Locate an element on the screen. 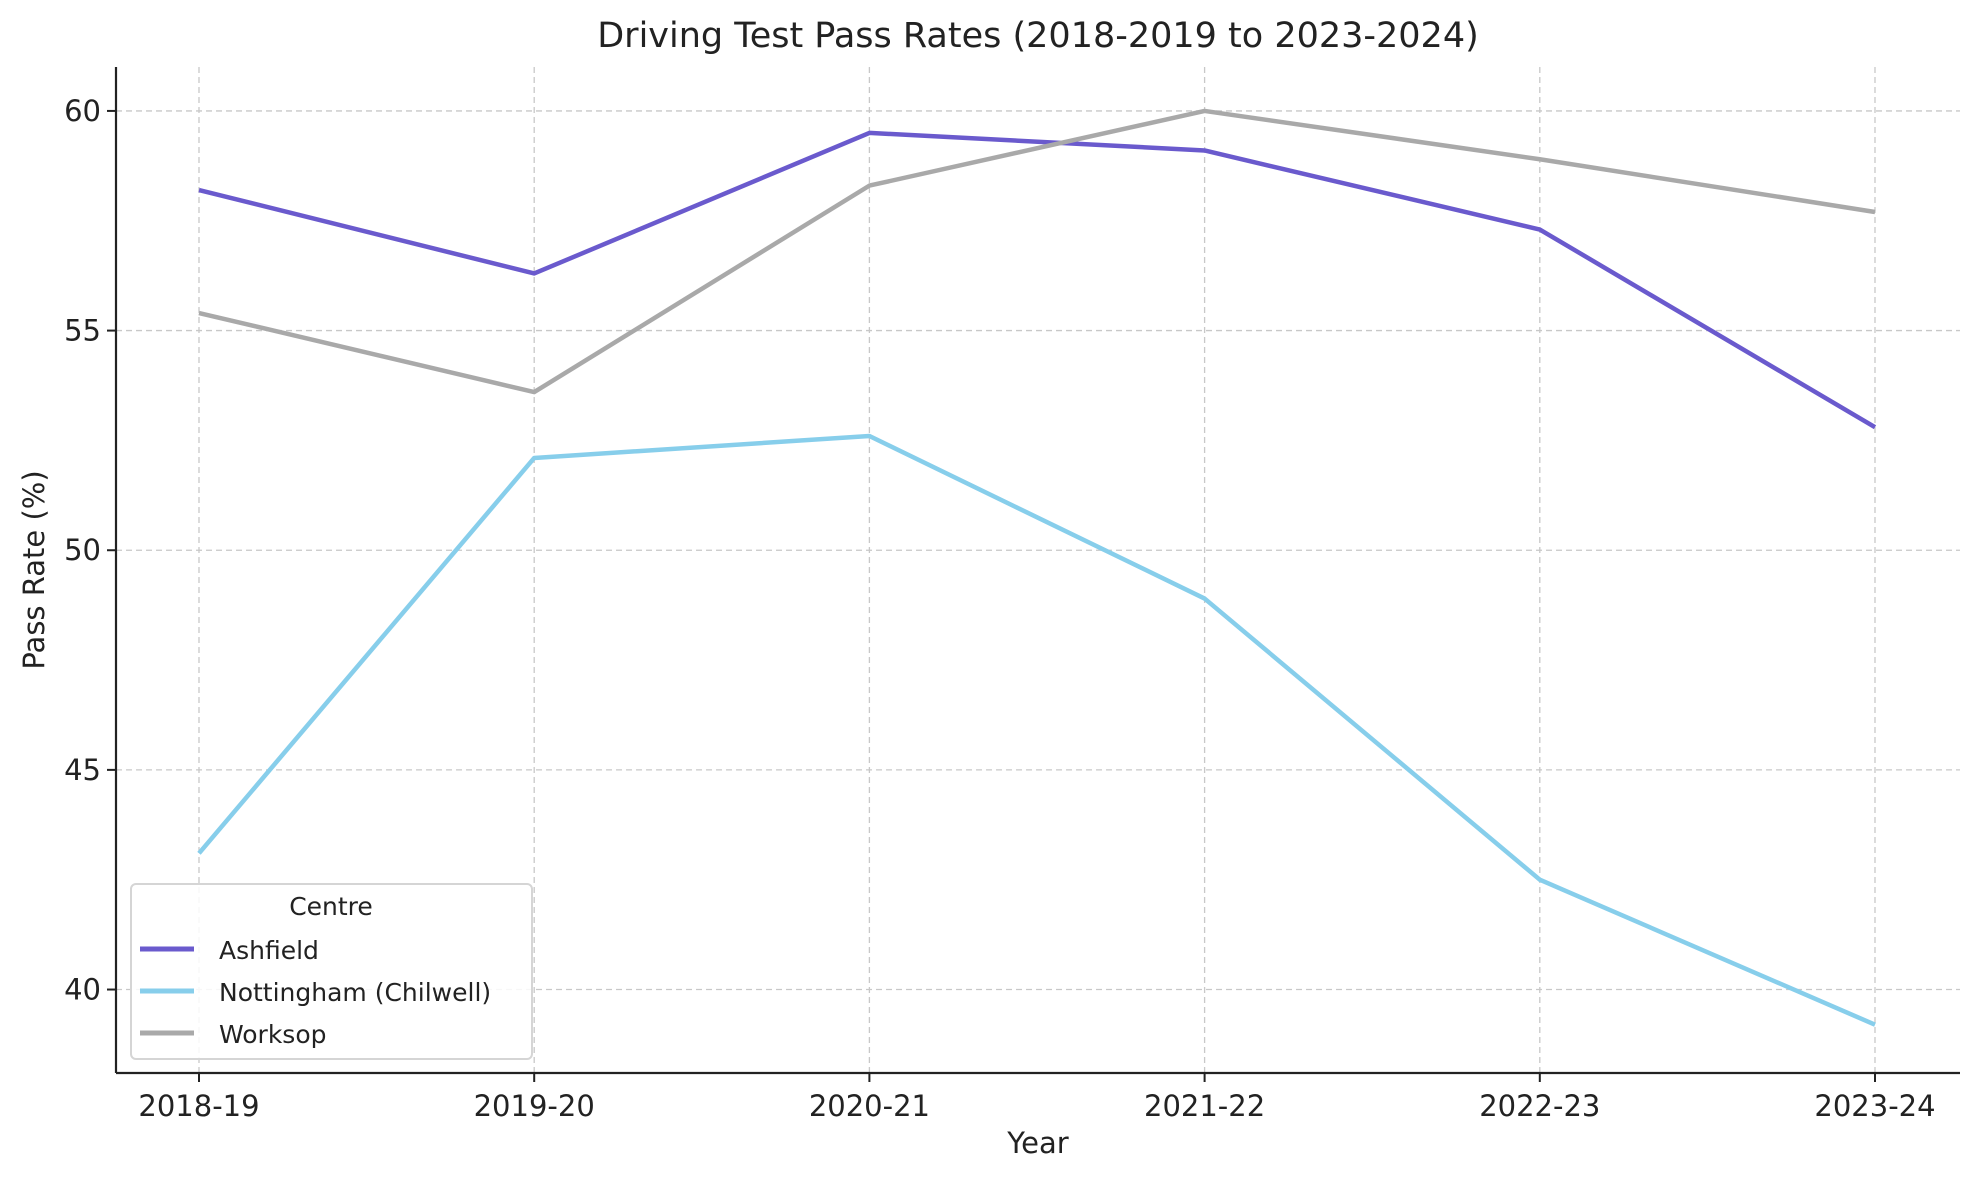 The height and width of the screenshot is (1180, 1979). x-tick-label: 2023-24 is located at coordinates (1874, 1106).